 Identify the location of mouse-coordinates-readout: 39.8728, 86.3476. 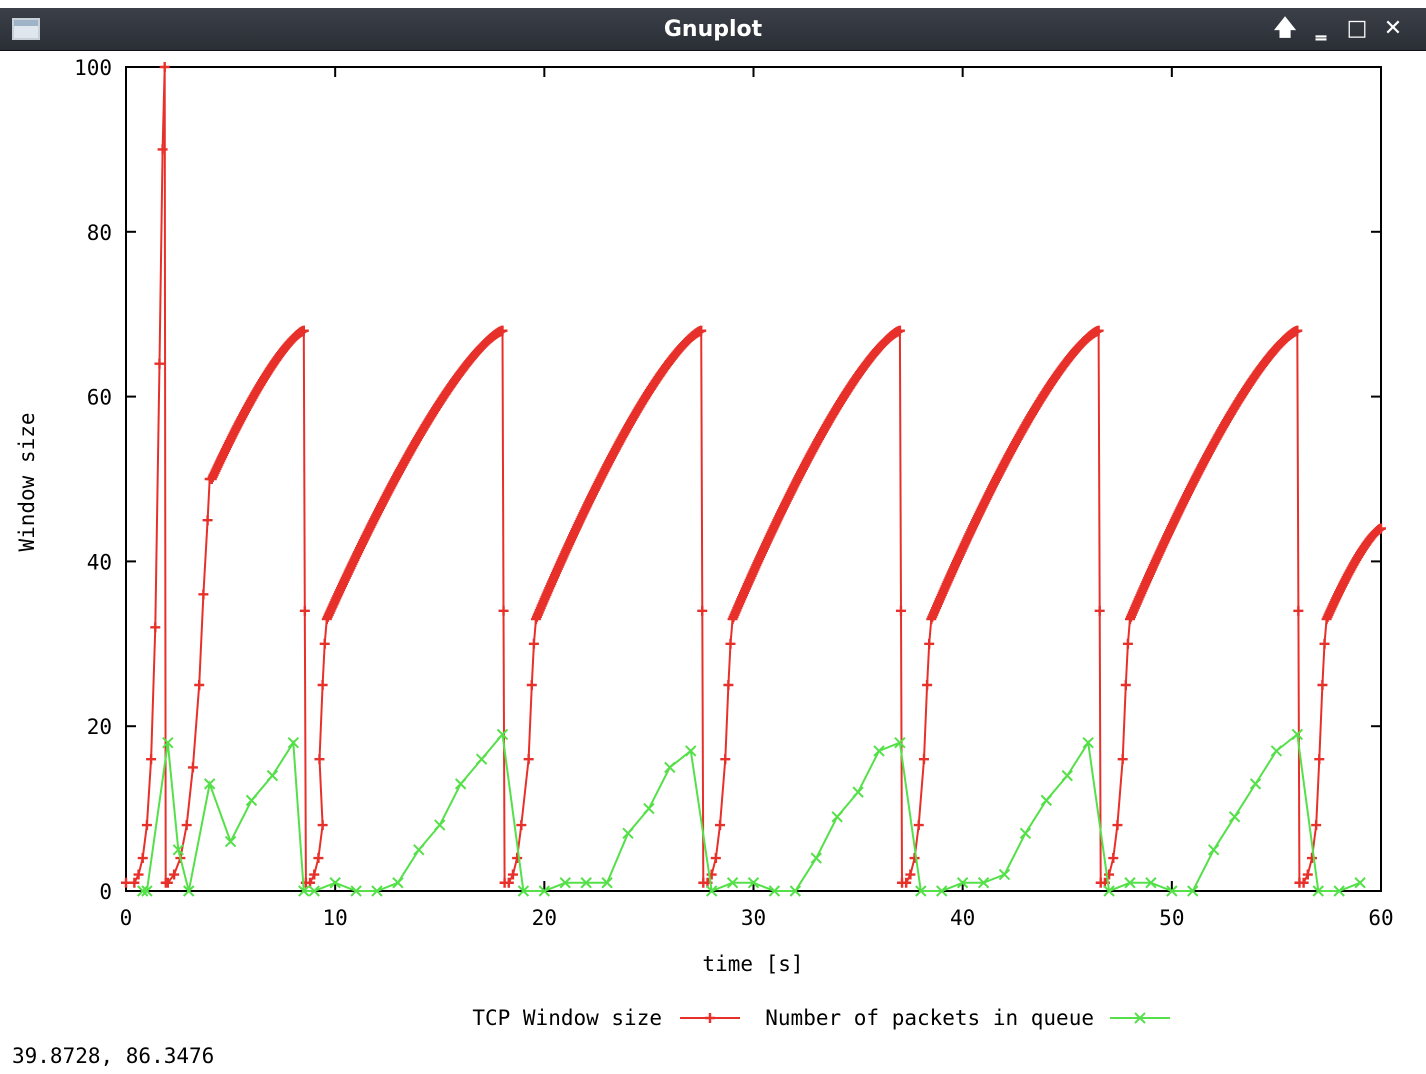
(113, 1056).